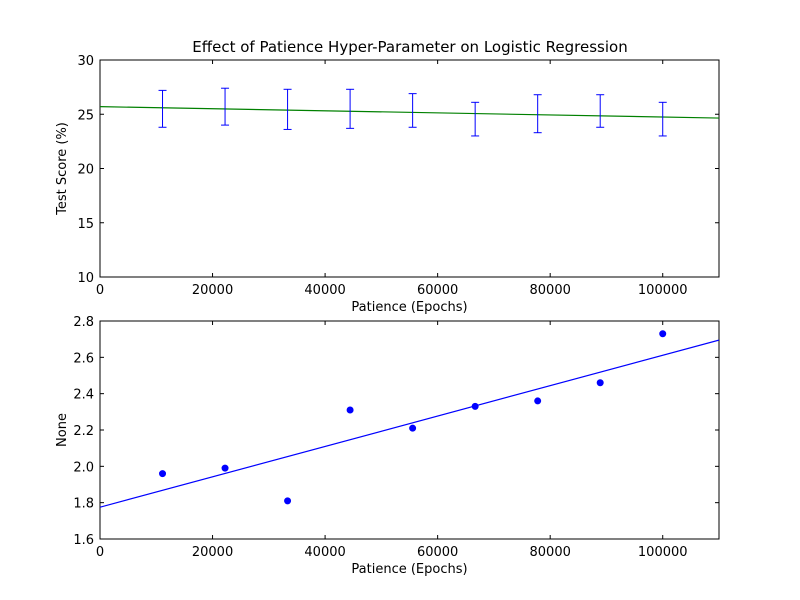 The width and height of the screenshot is (800, 600). Describe the element at coordinates (83, 395) in the screenshot. I see `y-tick-label: 2.4` at that location.